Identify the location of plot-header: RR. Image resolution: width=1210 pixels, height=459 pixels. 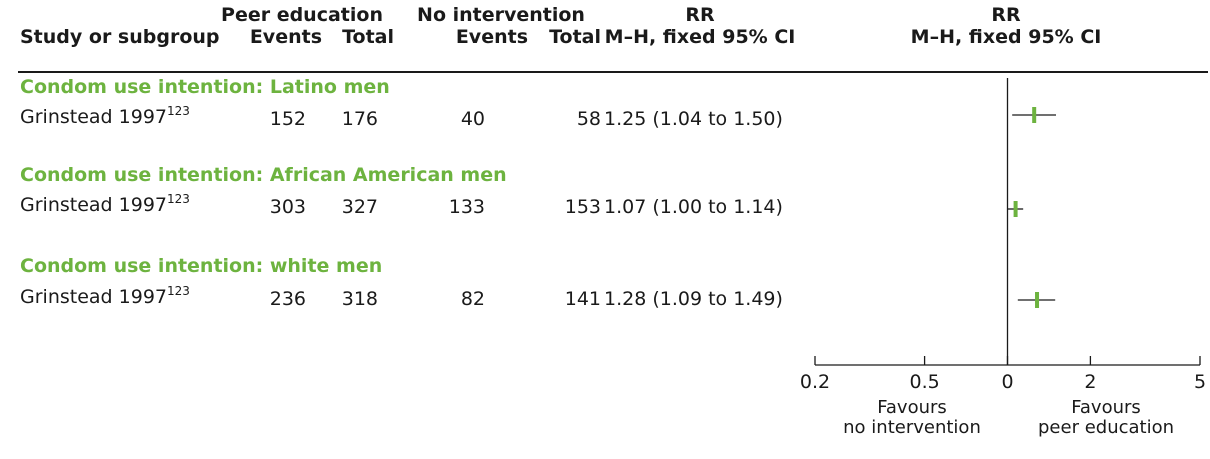
(1006, 15).